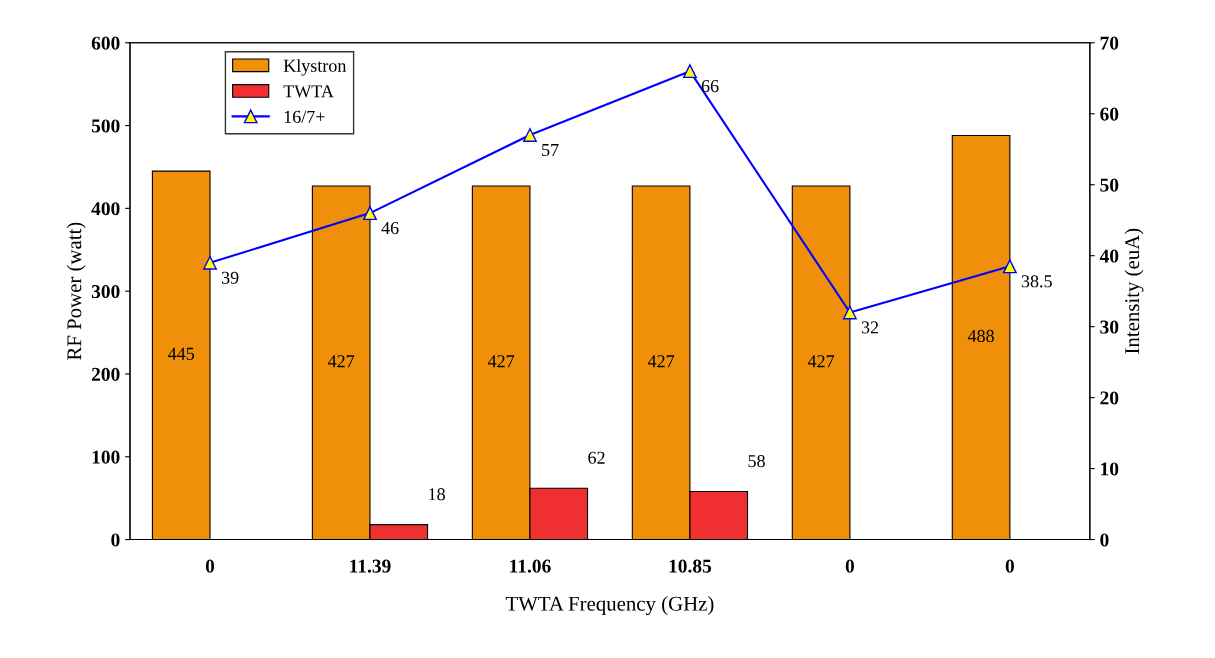 The height and width of the screenshot is (658, 1215). Describe the element at coordinates (1109, 327) in the screenshot. I see `y2-tick-label: 30` at that location.